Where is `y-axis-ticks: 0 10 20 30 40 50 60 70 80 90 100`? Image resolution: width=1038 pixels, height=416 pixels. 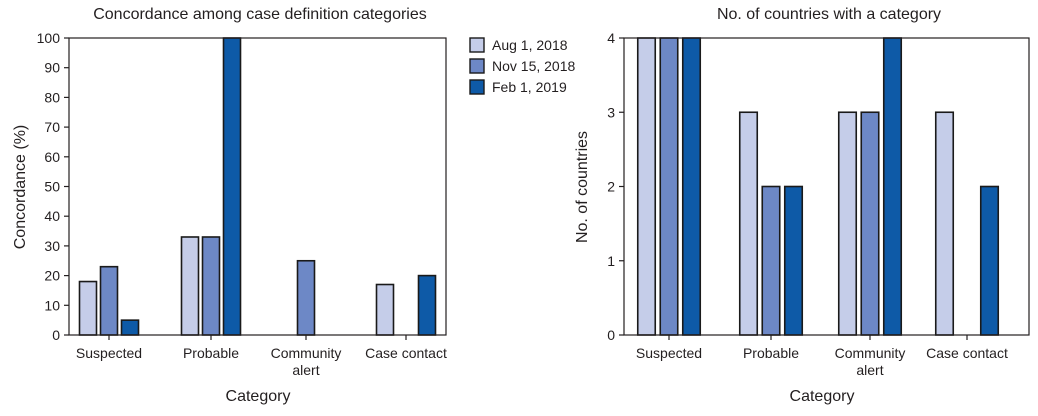
y-axis-ticks: 0 10 20 30 40 50 60 70 80 90 100 is located at coordinates (53, 186).